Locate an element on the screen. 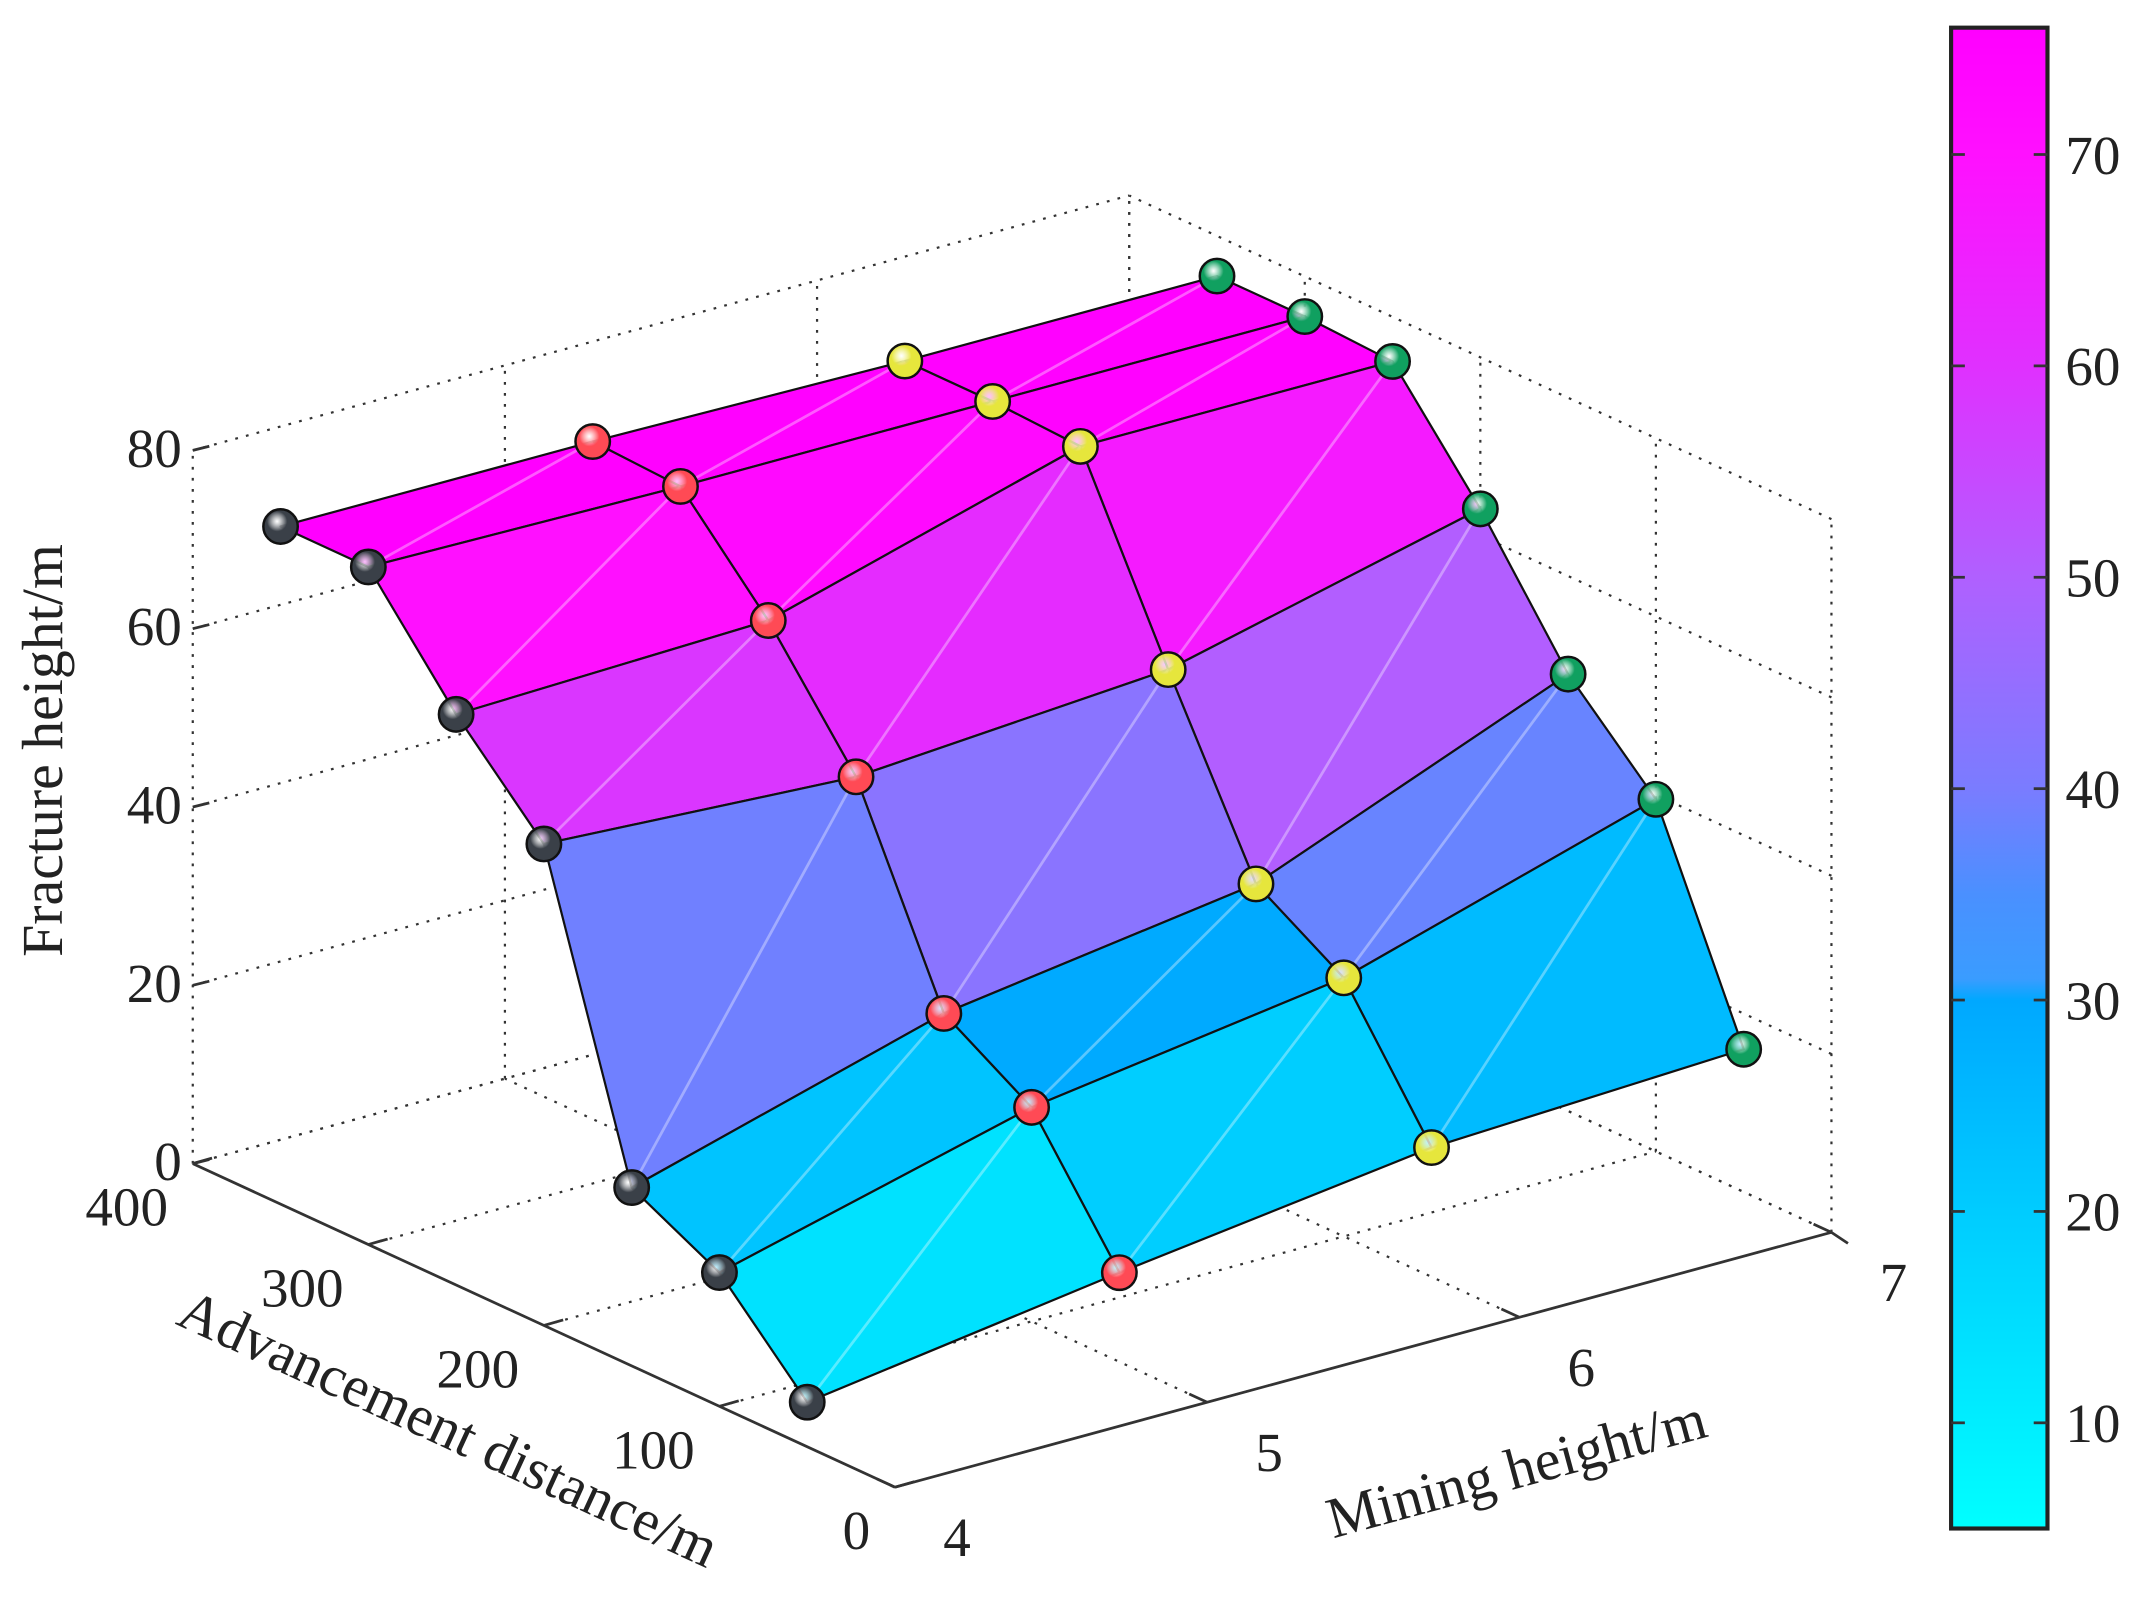  y-tick-label: 300 is located at coordinates (302, 1287).